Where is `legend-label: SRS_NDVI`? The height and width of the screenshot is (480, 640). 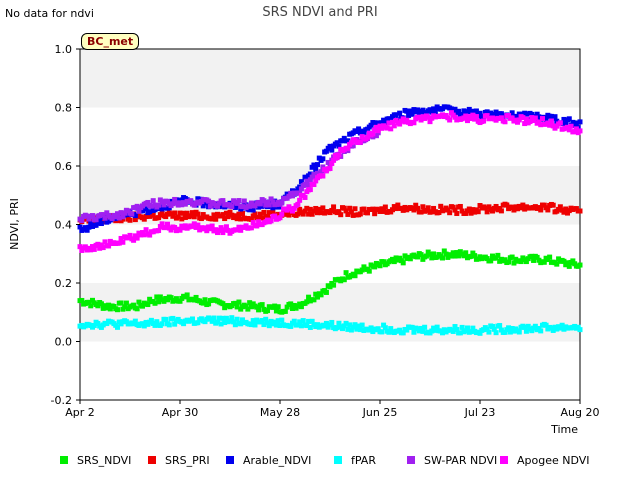 legend-label: SRS_NDVI is located at coordinates (104, 460).